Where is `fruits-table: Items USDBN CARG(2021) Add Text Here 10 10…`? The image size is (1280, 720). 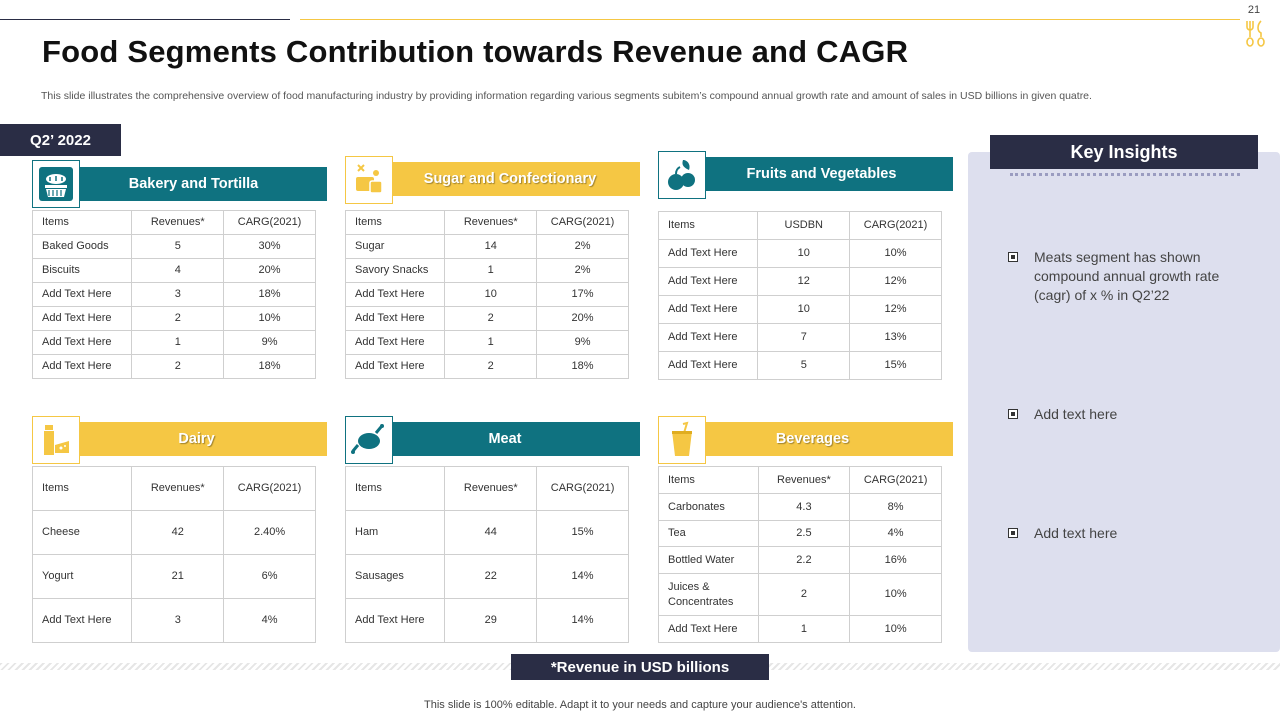
fruits-table: Items USDBN CARG(2021) Add Text Here 10 10… is located at coordinates (799, 295).